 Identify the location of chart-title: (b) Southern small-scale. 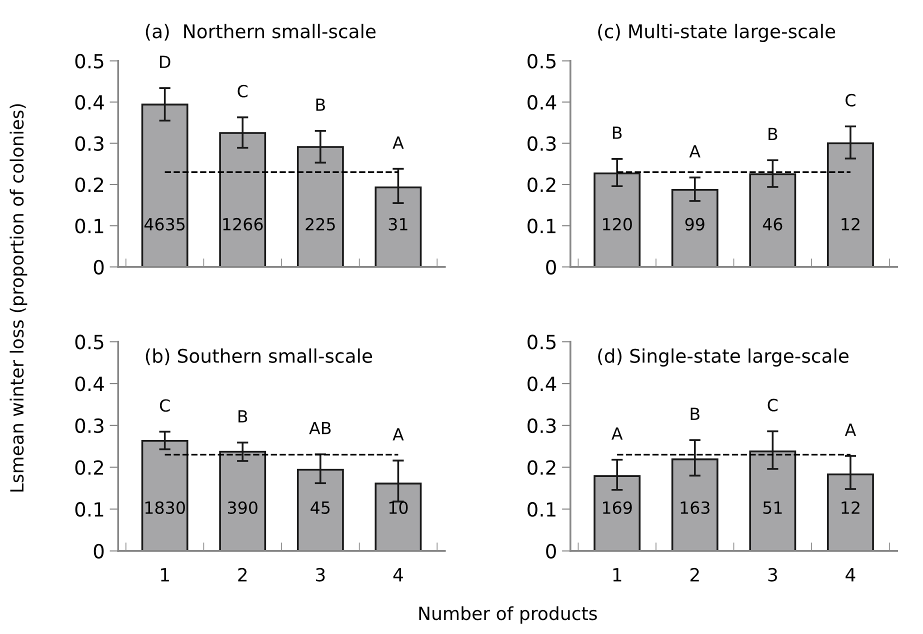
(259, 357).